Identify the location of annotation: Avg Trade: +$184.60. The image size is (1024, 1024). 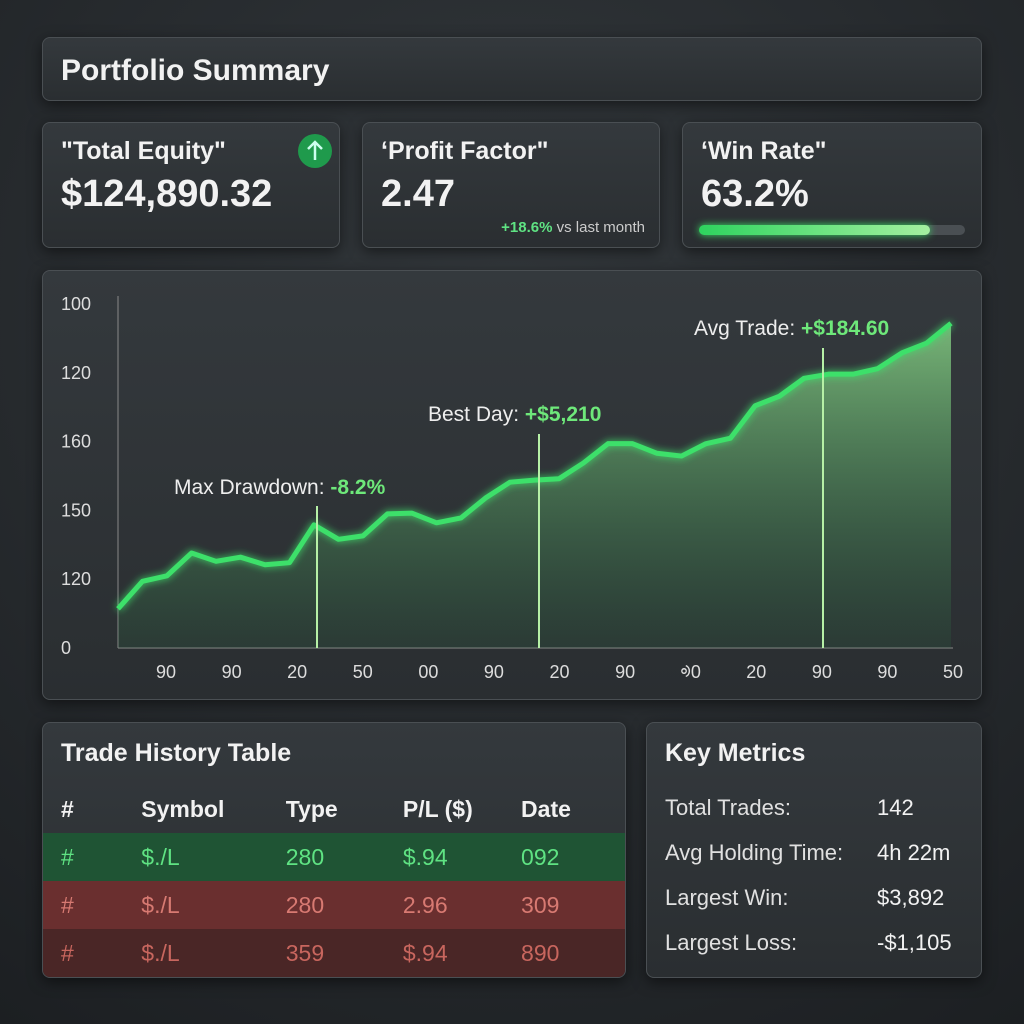
(791, 328).